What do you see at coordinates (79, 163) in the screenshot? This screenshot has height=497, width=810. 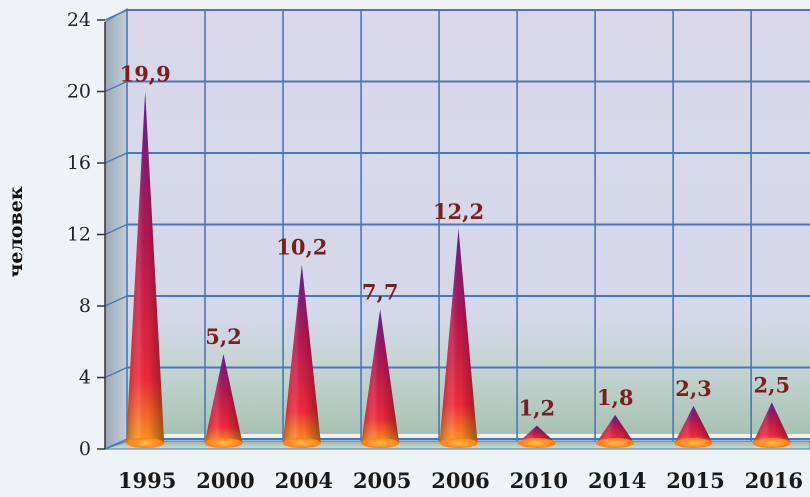 I see `y-tick-label: 16` at bounding box center [79, 163].